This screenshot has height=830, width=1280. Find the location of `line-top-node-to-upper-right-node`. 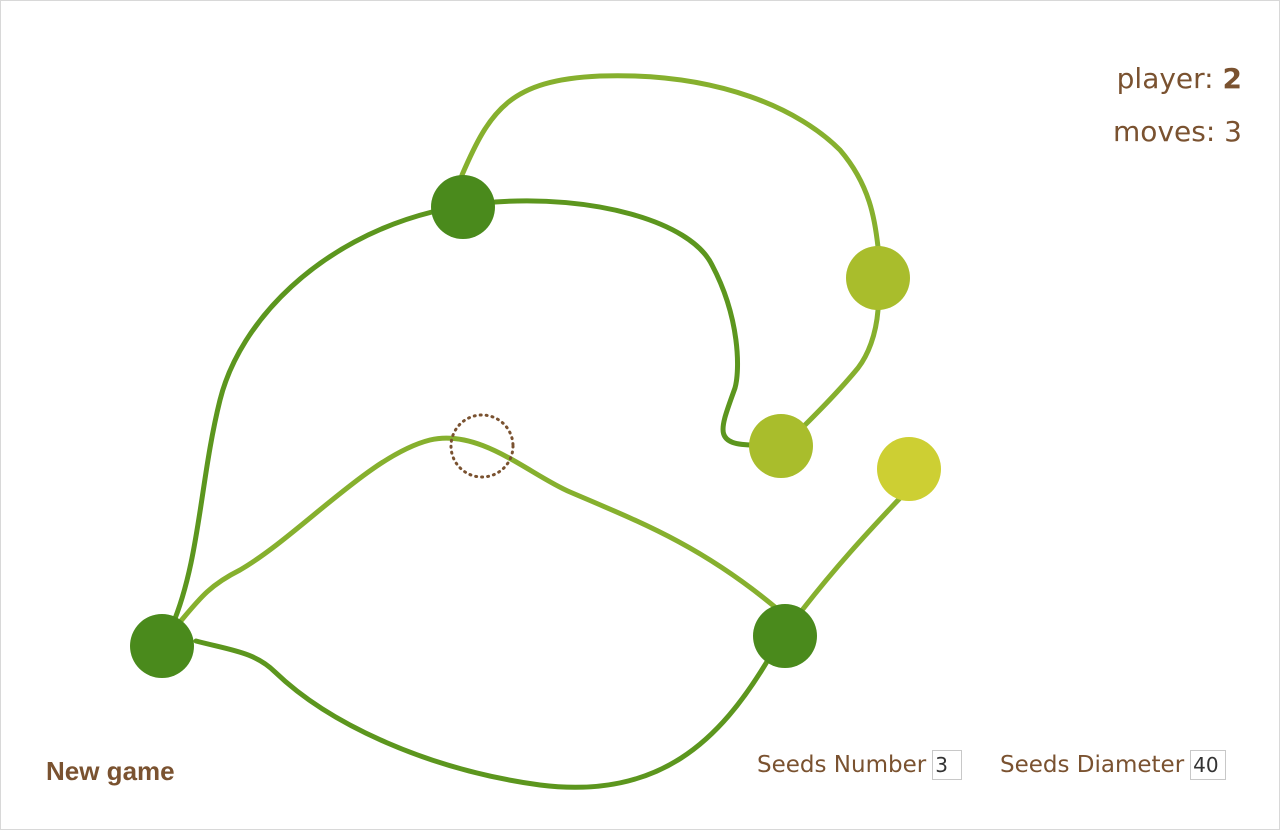

line-top-node-to-upper-right-node is located at coordinates (670, 161).